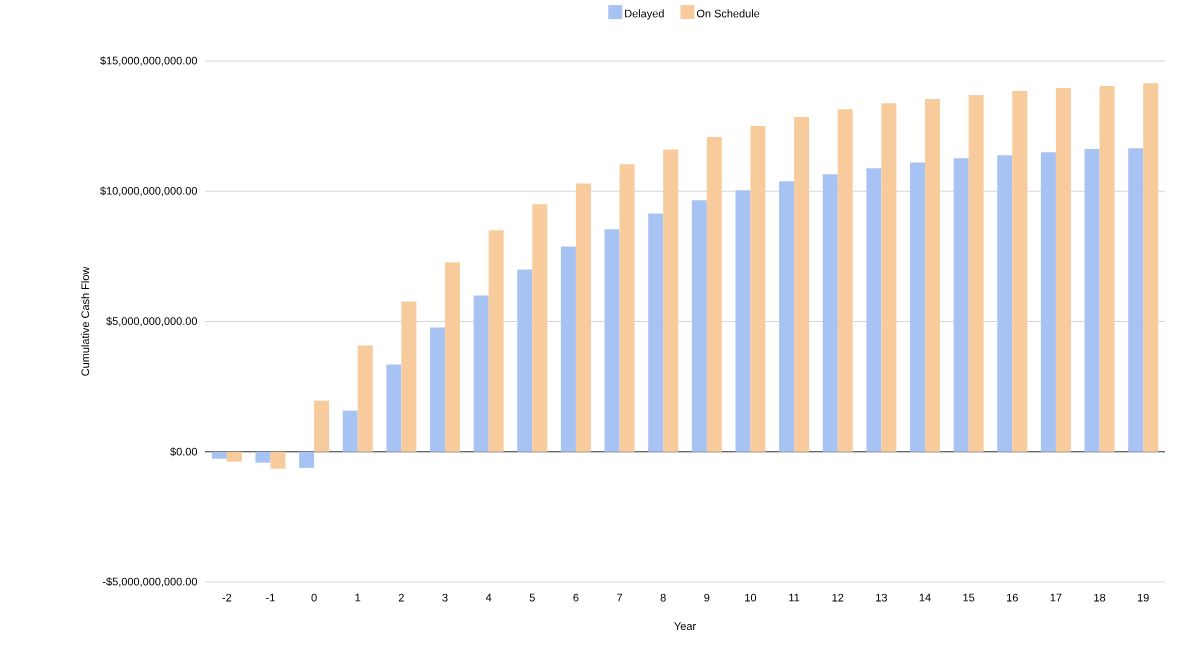 Image resolution: width=1178 pixels, height=653 pixels. I want to click on y-tick-label: $5,000,000,000.00, so click(152, 321).